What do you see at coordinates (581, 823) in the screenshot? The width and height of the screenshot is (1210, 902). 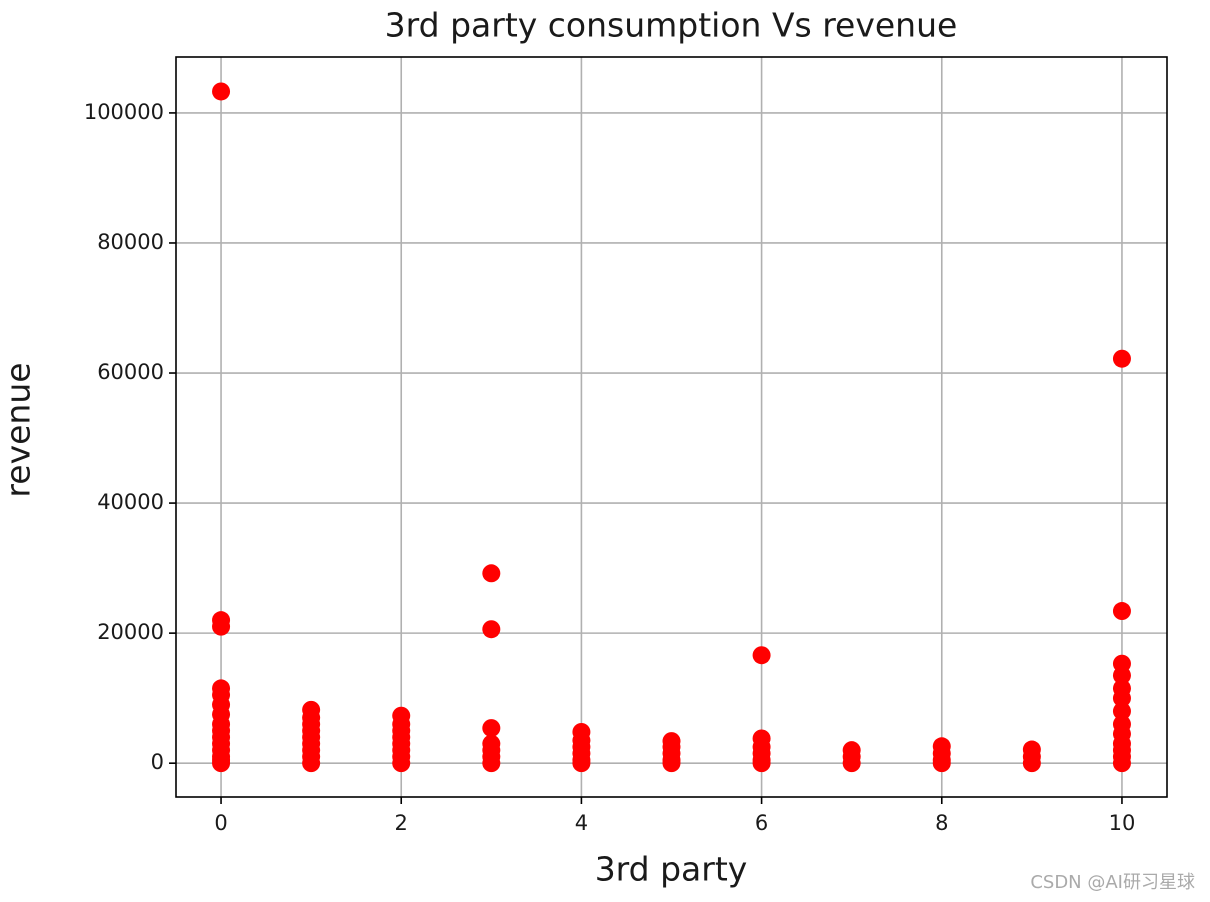 I see `x-tick-label: 4` at bounding box center [581, 823].